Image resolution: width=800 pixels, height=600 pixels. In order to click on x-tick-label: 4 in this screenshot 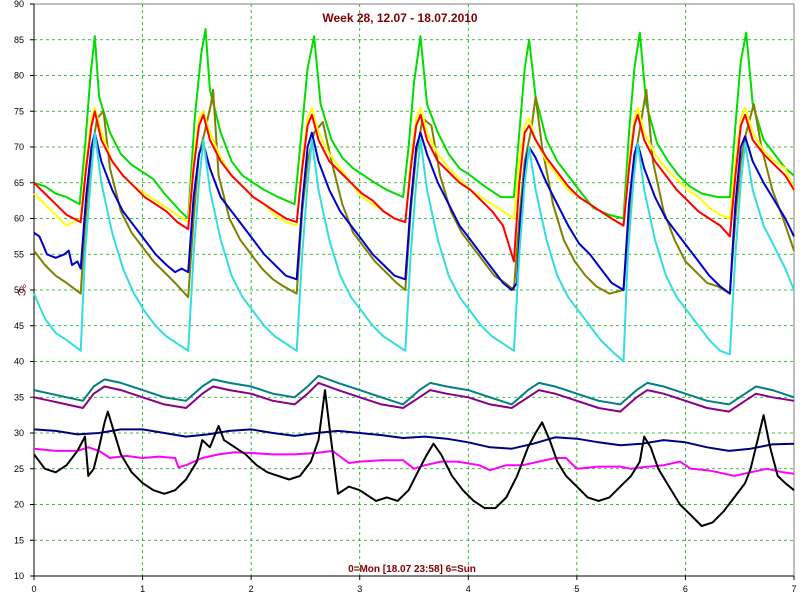, I will do `click(468, 589)`.